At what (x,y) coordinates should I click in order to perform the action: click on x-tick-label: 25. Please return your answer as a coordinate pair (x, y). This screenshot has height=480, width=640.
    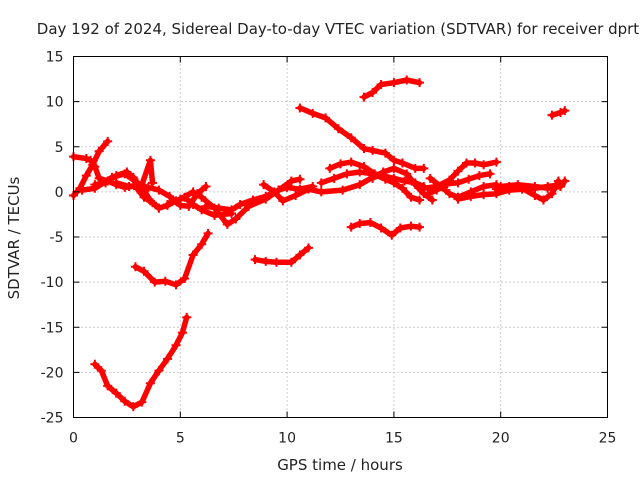
    Looking at the image, I should click on (608, 439).